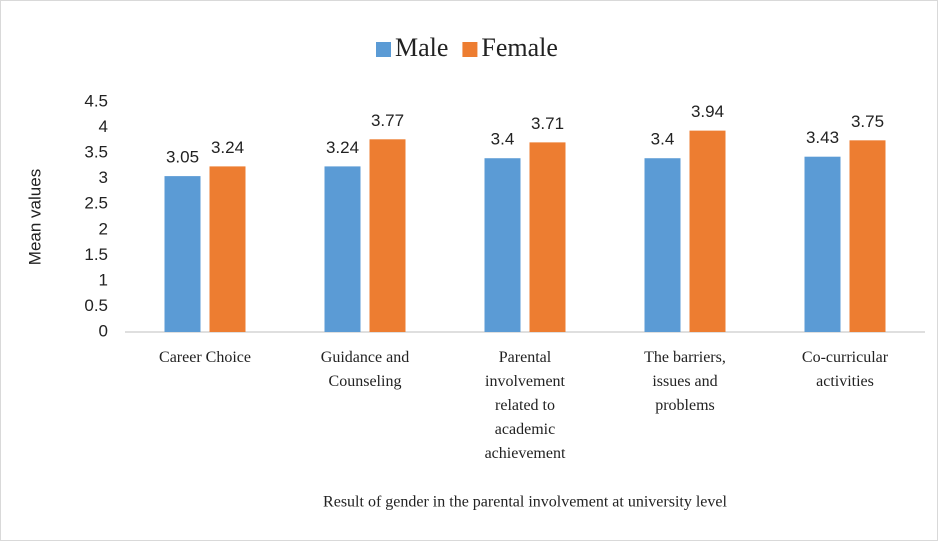  What do you see at coordinates (96, 254) in the screenshot?
I see `y-tick-label: 1.5` at bounding box center [96, 254].